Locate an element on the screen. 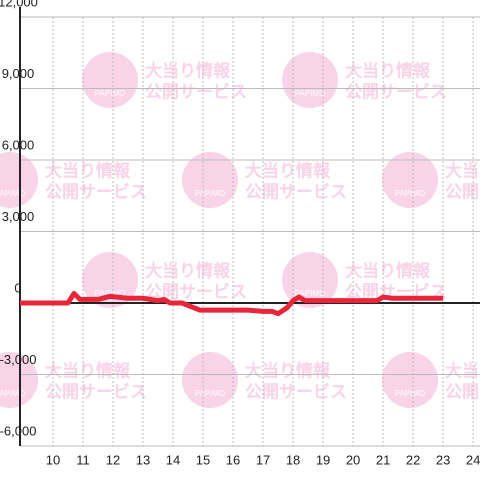 This screenshot has width=480, height=480. y-tick-label: 12,000 is located at coordinates (19, 4).